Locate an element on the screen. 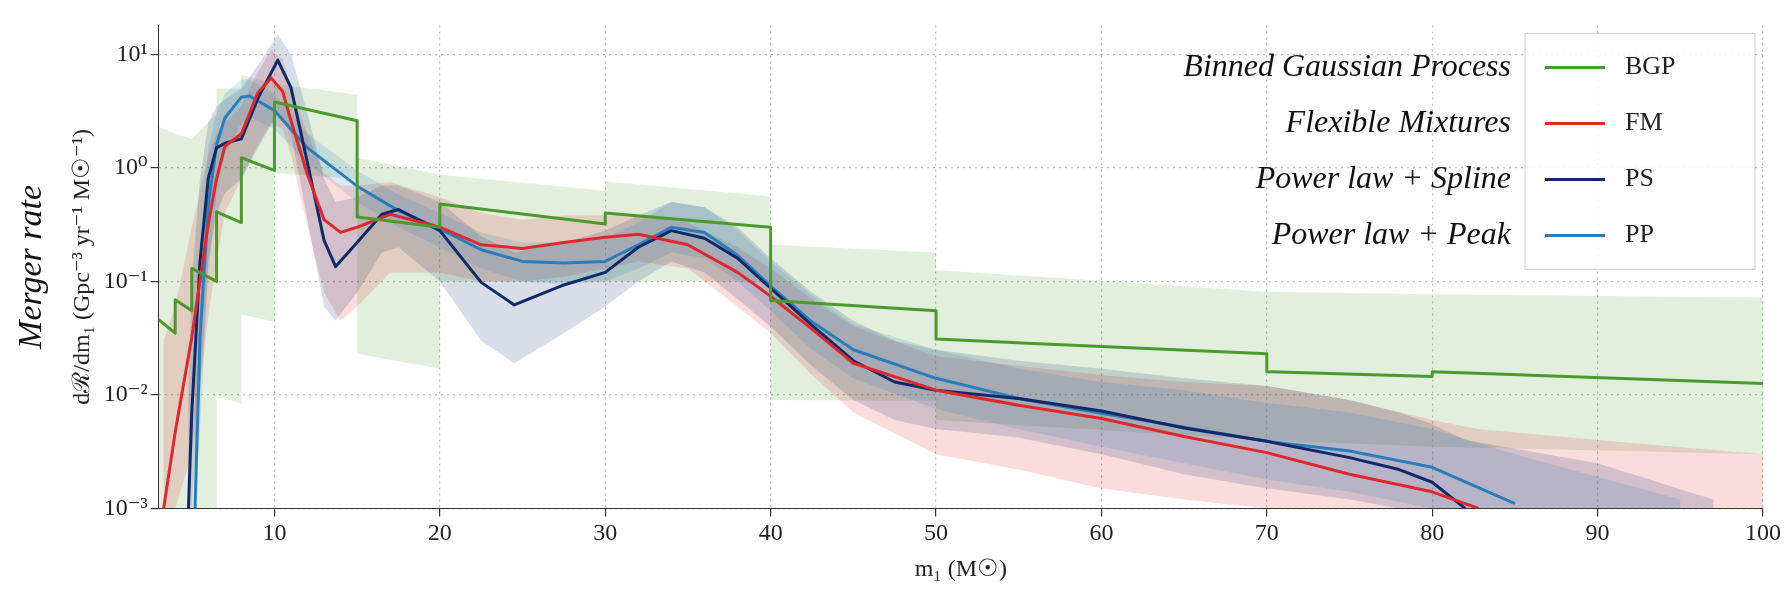 This screenshot has width=1792, height=600. legend-label: BGP is located at coordinates (1650, 66).